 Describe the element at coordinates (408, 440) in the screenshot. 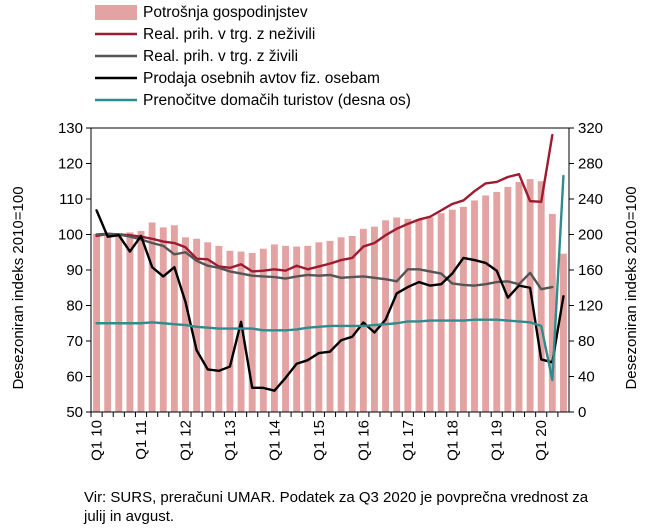

I see `x-tick-label: Q1 17` at that location.